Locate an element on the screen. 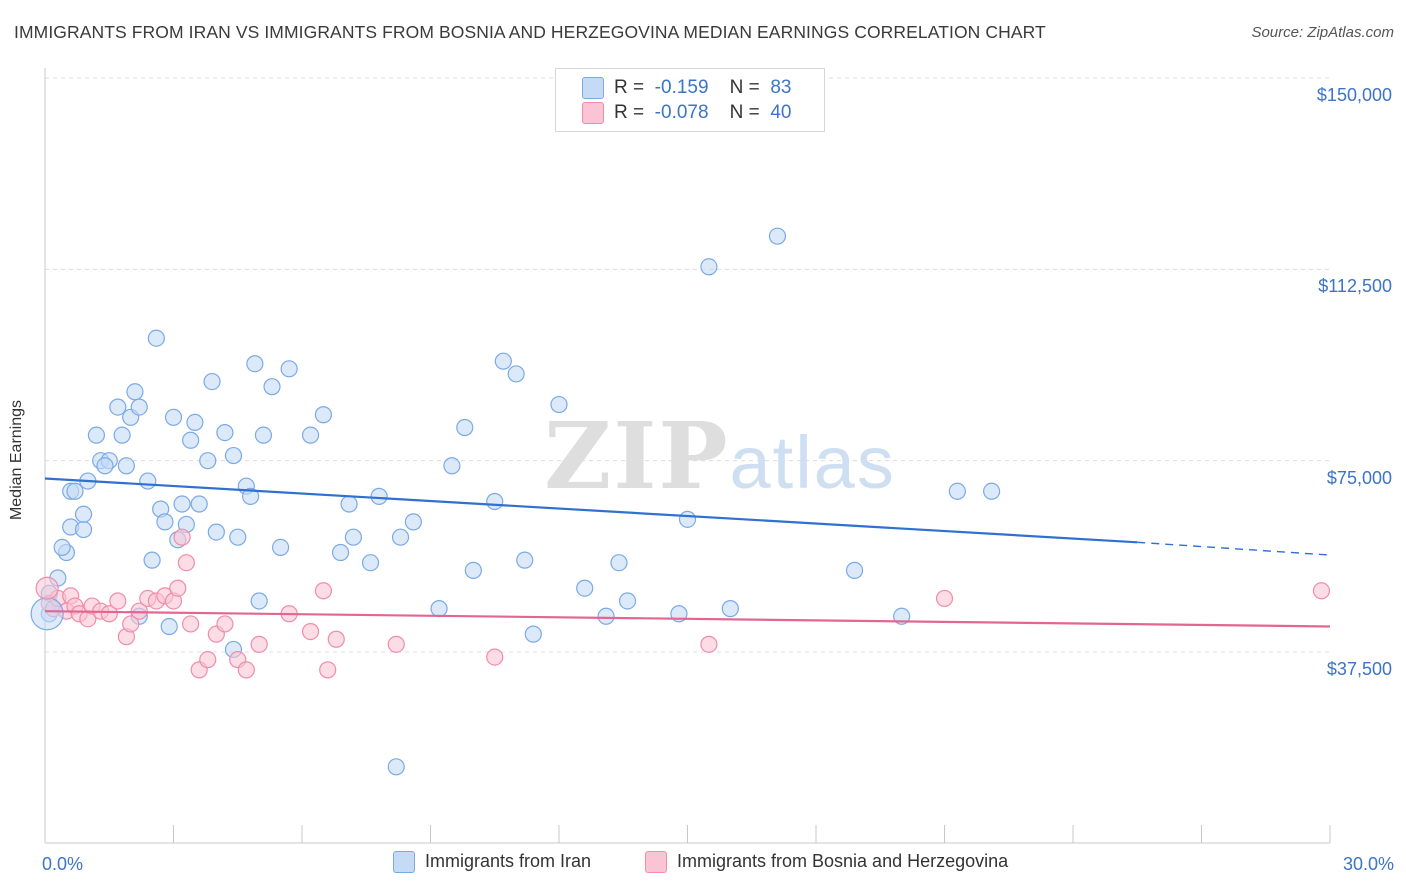  legend-item-bosnia: Immigrants from Bosnia and Herzegovina is located at coordinates (827, 862).